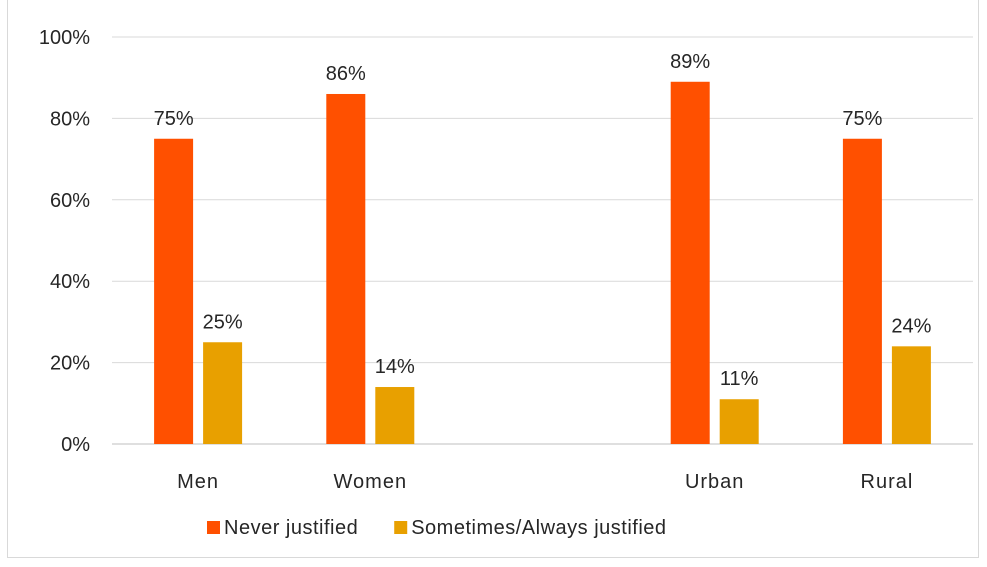 This screenshot has width=987, height=567. I want to click on y-tick-label: 40%, so click(70, 282).